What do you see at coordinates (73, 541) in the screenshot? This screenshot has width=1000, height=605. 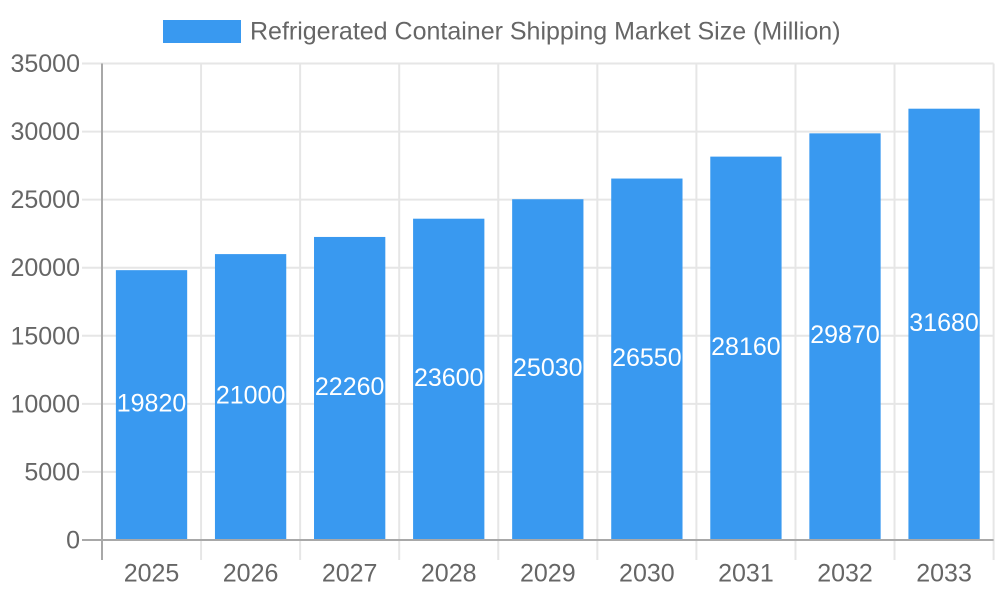 I see `svg-text: 0` at bounding box center [73, 541].